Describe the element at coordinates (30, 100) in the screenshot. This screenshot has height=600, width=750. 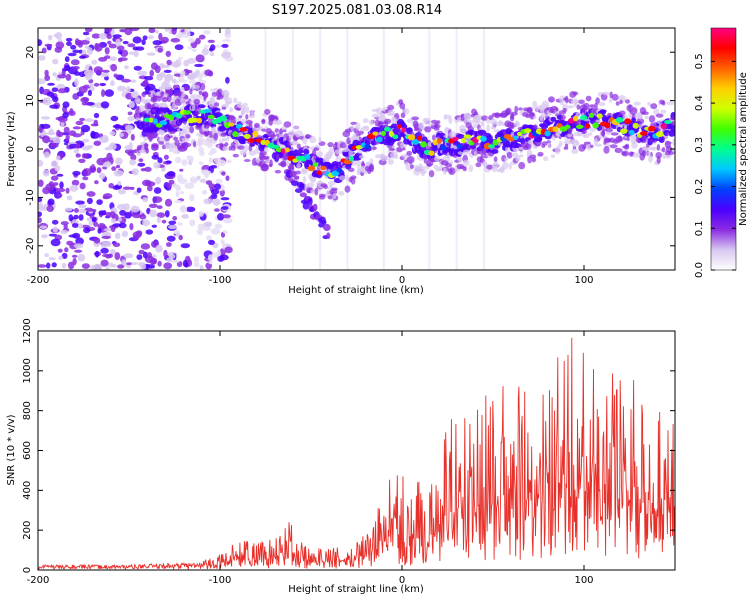
I see `spectrogram-y-tick-label: 10` at that location.